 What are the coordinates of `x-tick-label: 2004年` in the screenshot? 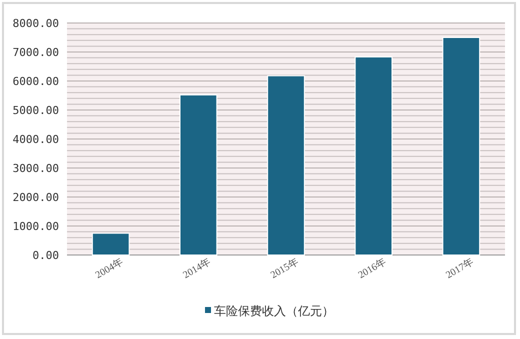 It's located at (109, 269).